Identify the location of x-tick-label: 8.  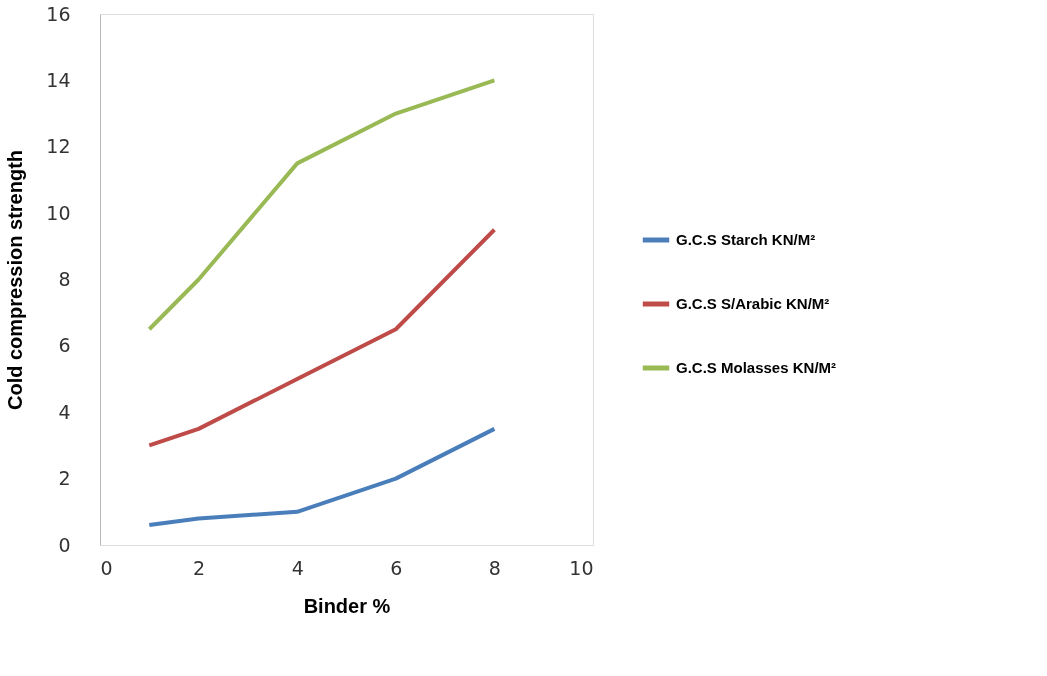
(494, 567).